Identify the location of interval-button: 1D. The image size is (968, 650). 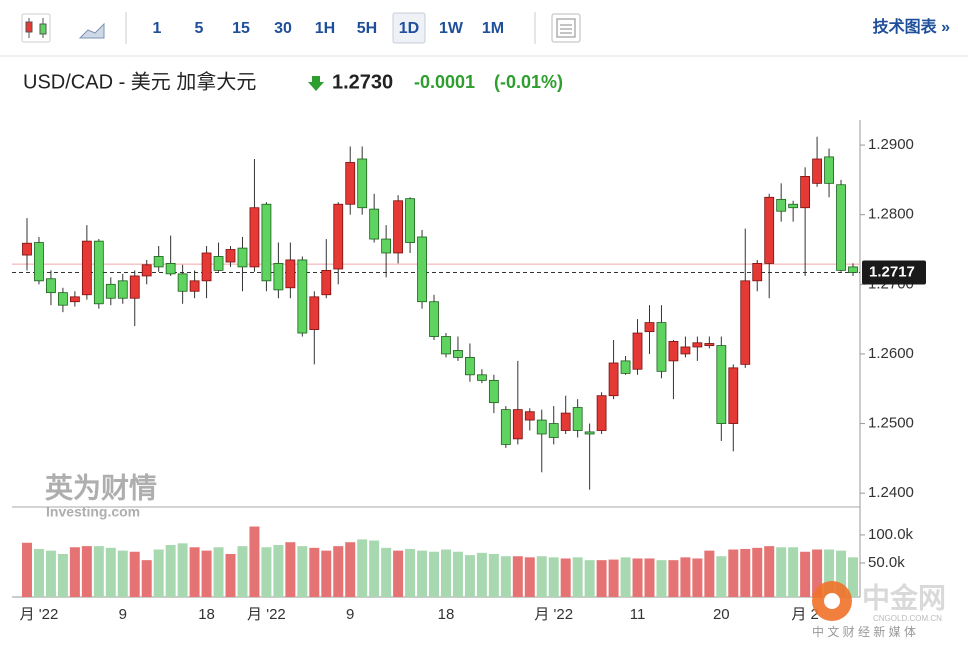
(409, 28).